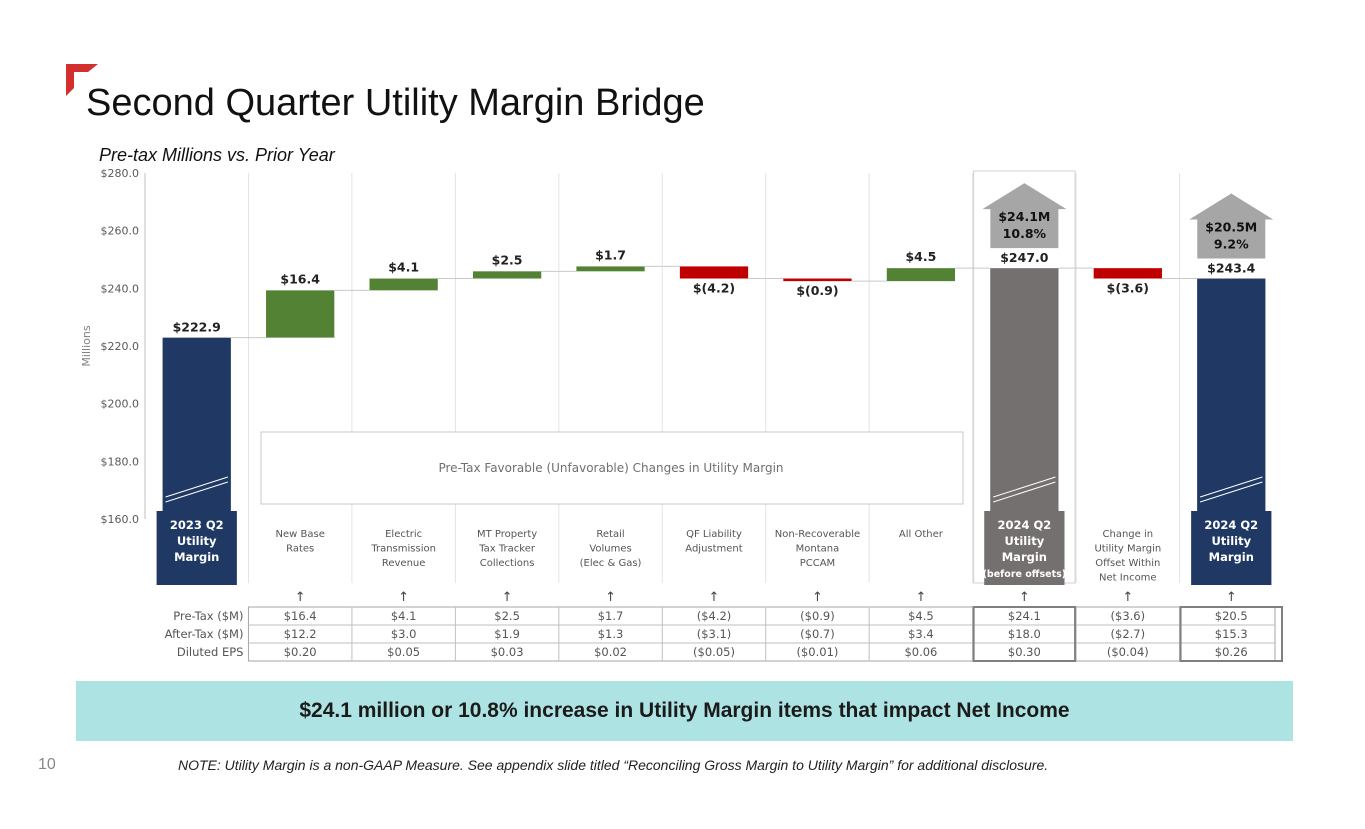 The width and height of the screenshot is (1365, 829). Describe the element at coordinates (120, 519) in the screenshot. I see `y-tick-label: $160.0` at that location.